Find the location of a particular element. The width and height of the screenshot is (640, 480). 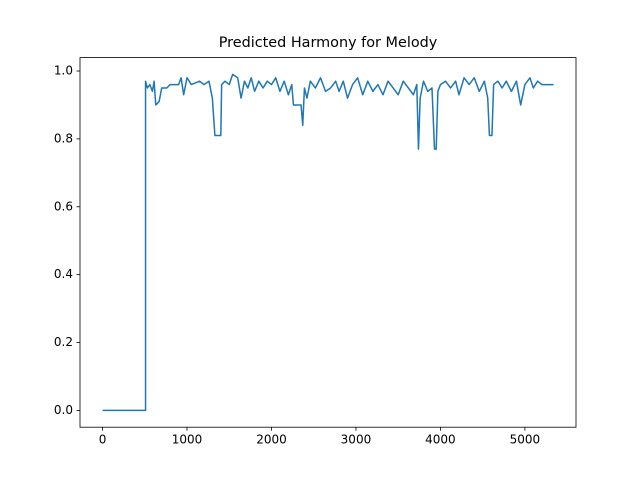

y-tick-label: 0.0 is located at coordinates (63, 410).